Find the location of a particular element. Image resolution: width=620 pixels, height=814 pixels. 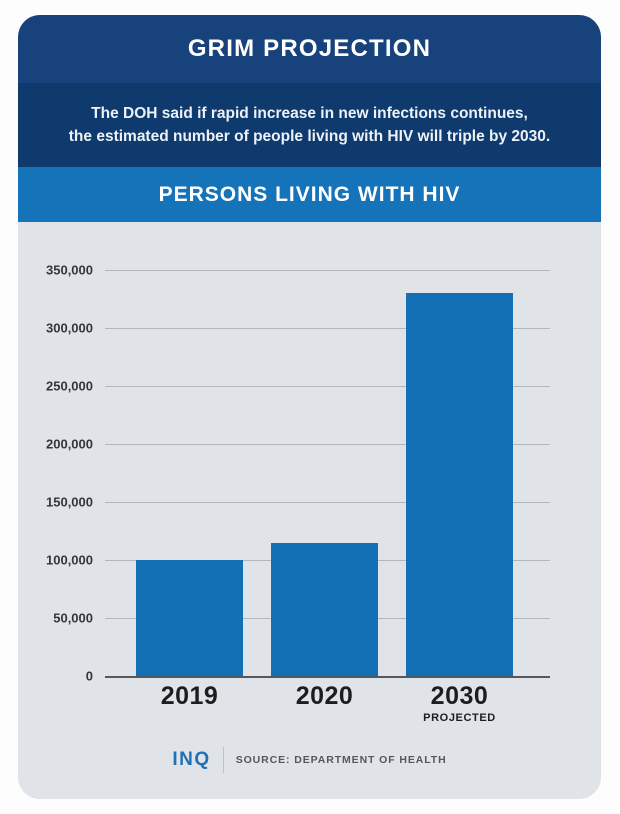

footer-divider is located at coordinates (223, 760).